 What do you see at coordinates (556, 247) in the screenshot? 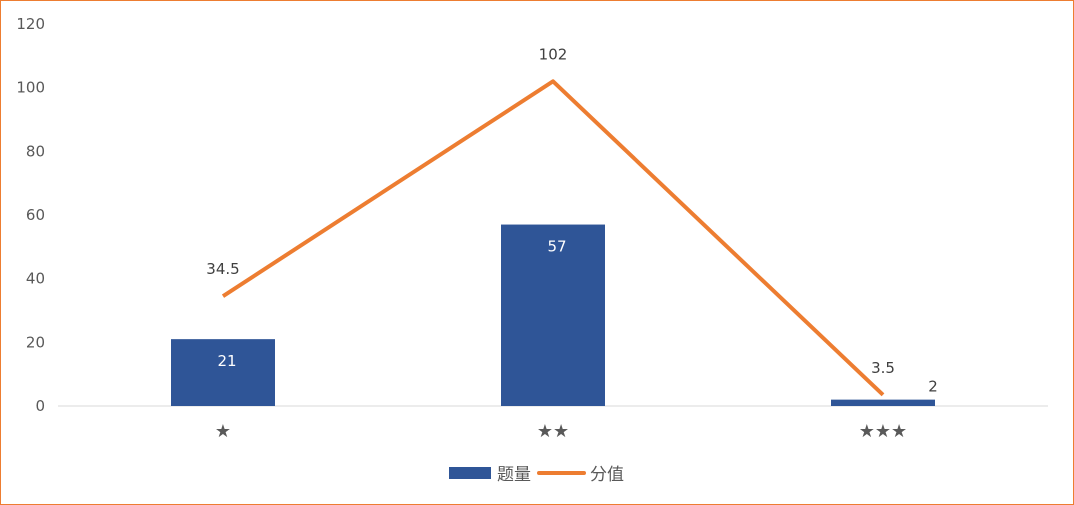
I see `bar-data-label: 57` at bounding box center [556, 247].